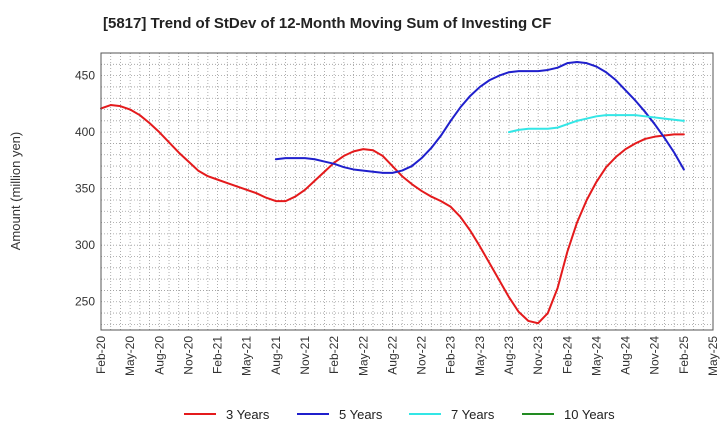  Describe the element at coordinates (276, 355) in the screenshot. I see `x-tick-label: Aug-21` at that location.